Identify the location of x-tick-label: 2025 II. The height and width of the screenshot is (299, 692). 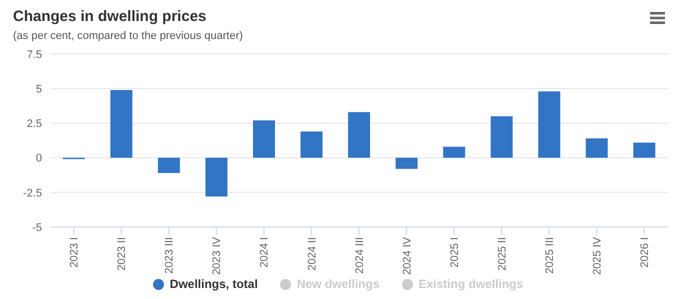
(502, 254).